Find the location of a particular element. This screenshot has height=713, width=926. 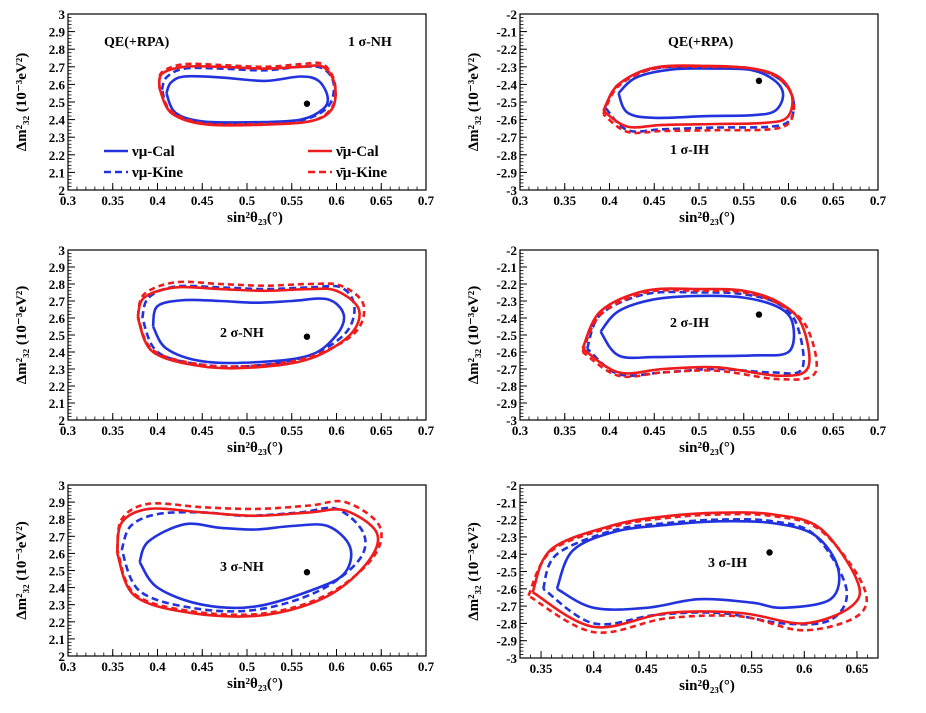

y-tick-label: 2.1 is located at coordinates (57, 172).